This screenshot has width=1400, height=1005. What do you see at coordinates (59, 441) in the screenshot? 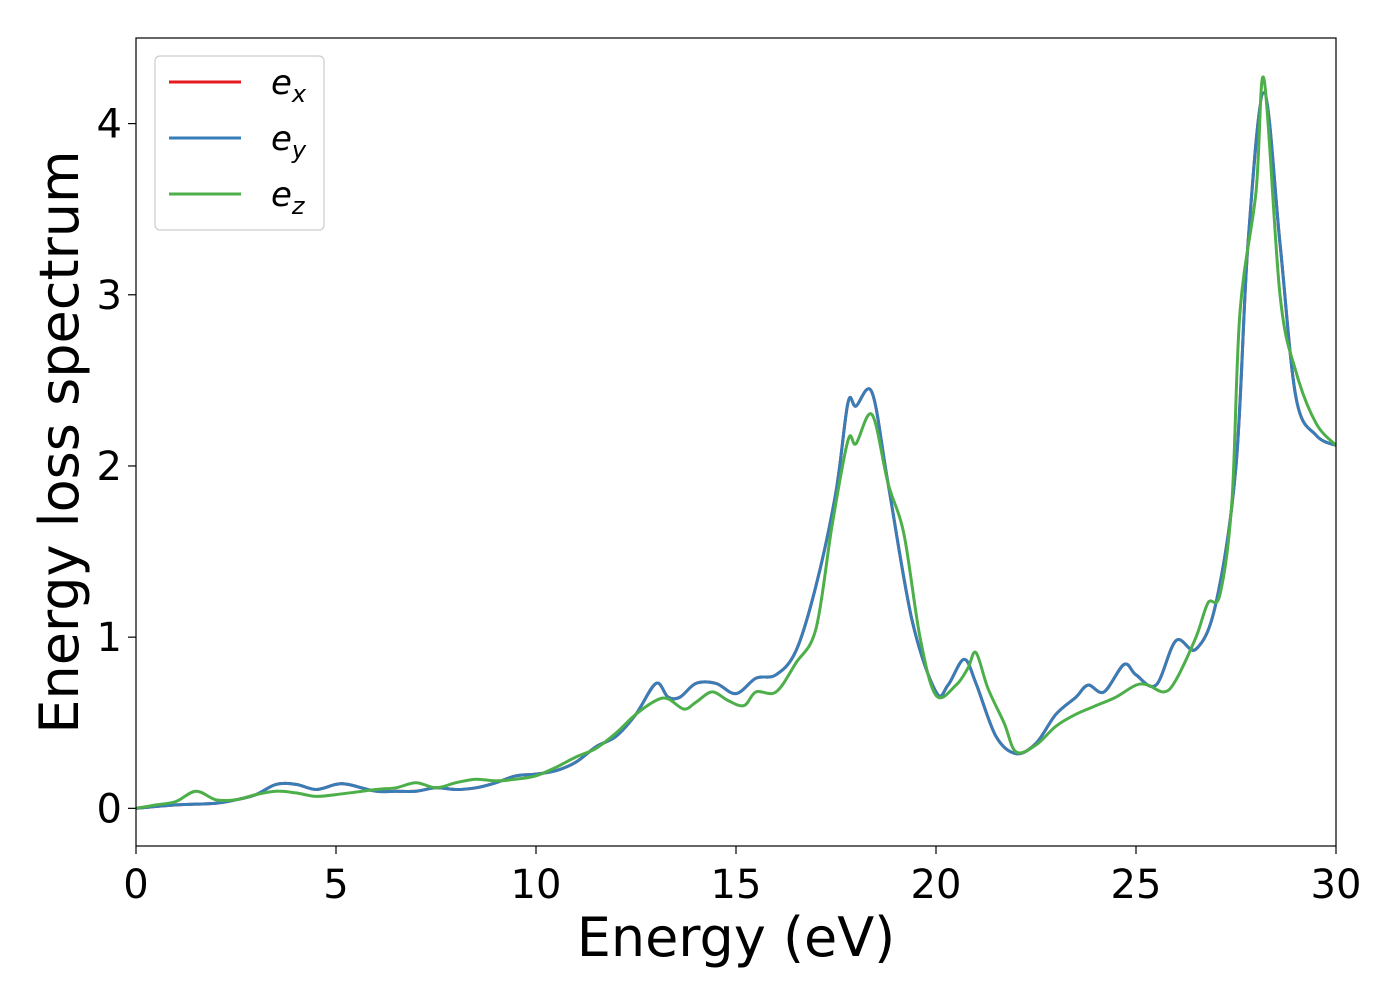
I see `y-axis-label: Energy loss spectrum` at bounding box center [59, 441].